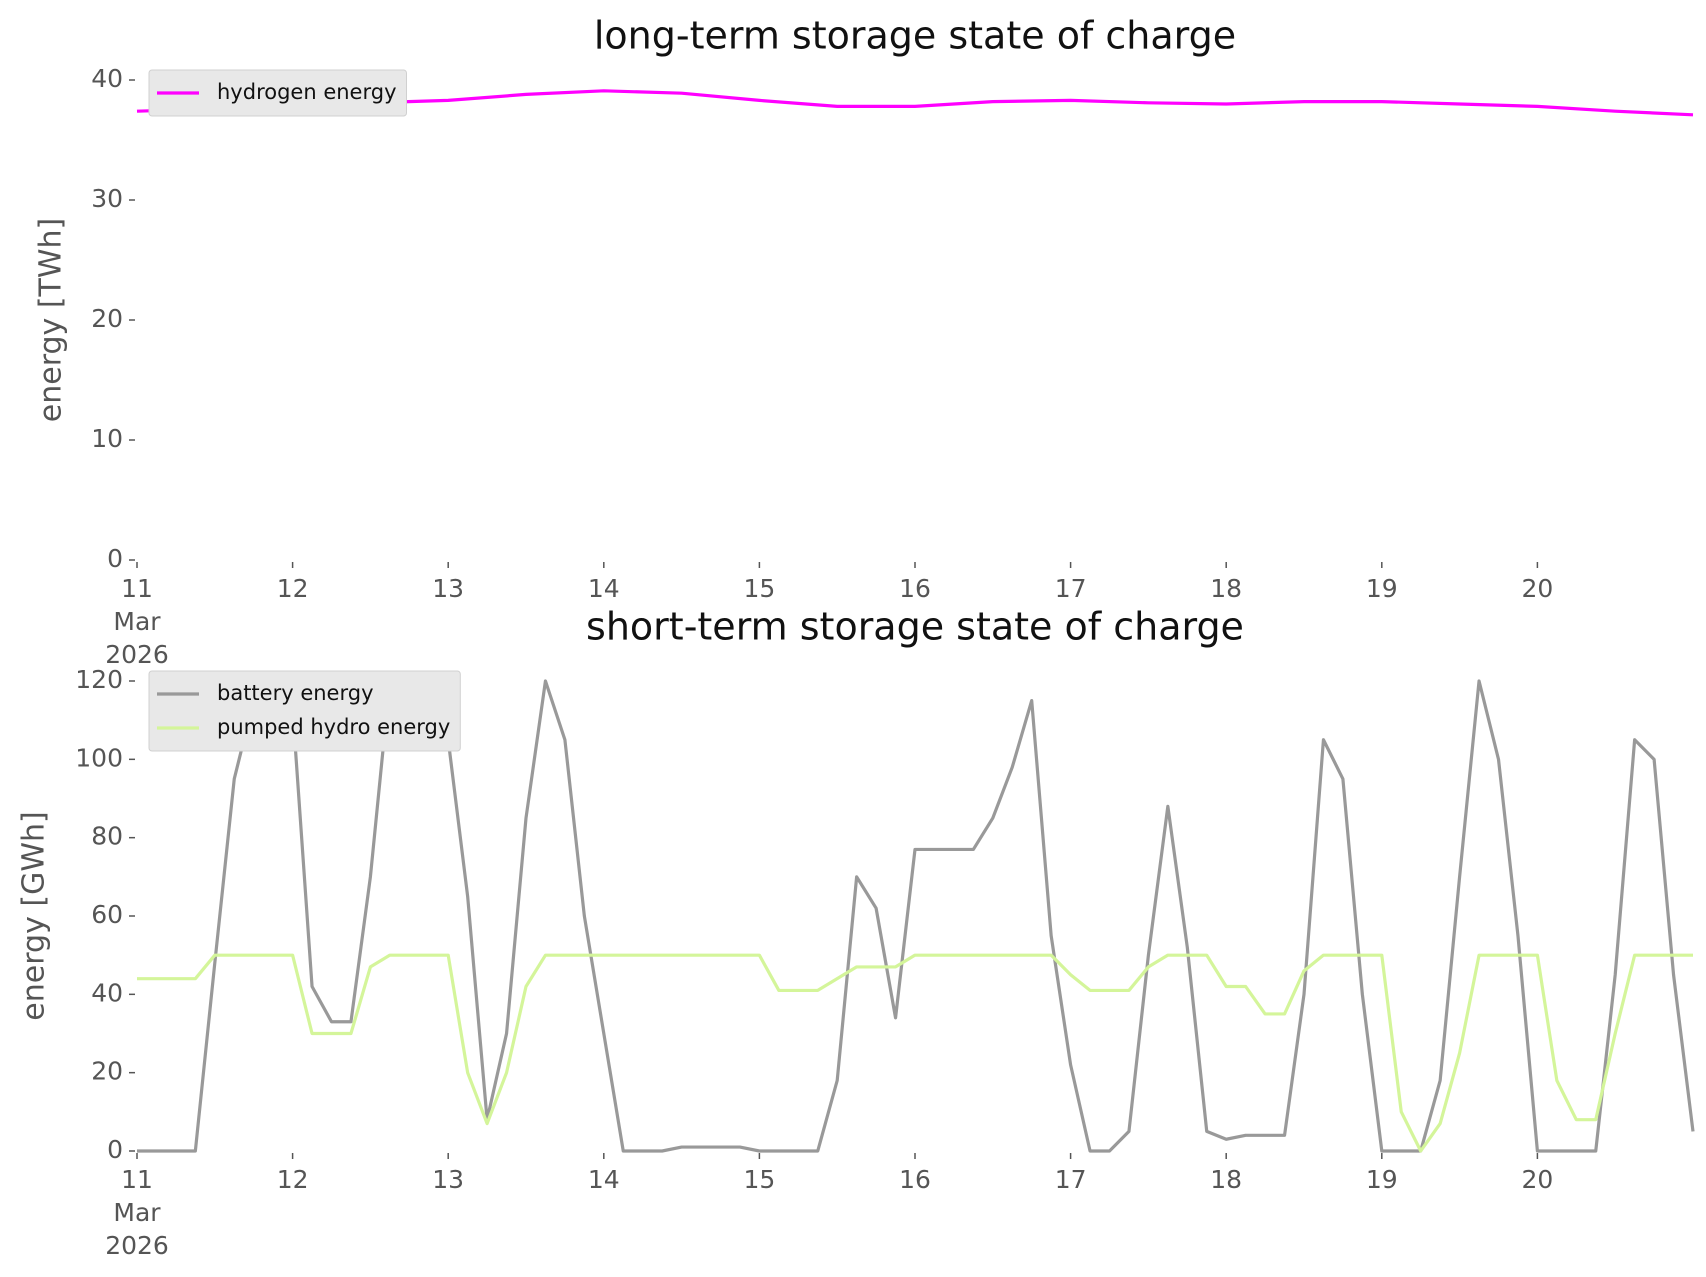 This screenshot has width=1706, height=1277. Describe the element at coordinates (99, 757) in the screenshot. I see `y-tick-label: 100` at that location.